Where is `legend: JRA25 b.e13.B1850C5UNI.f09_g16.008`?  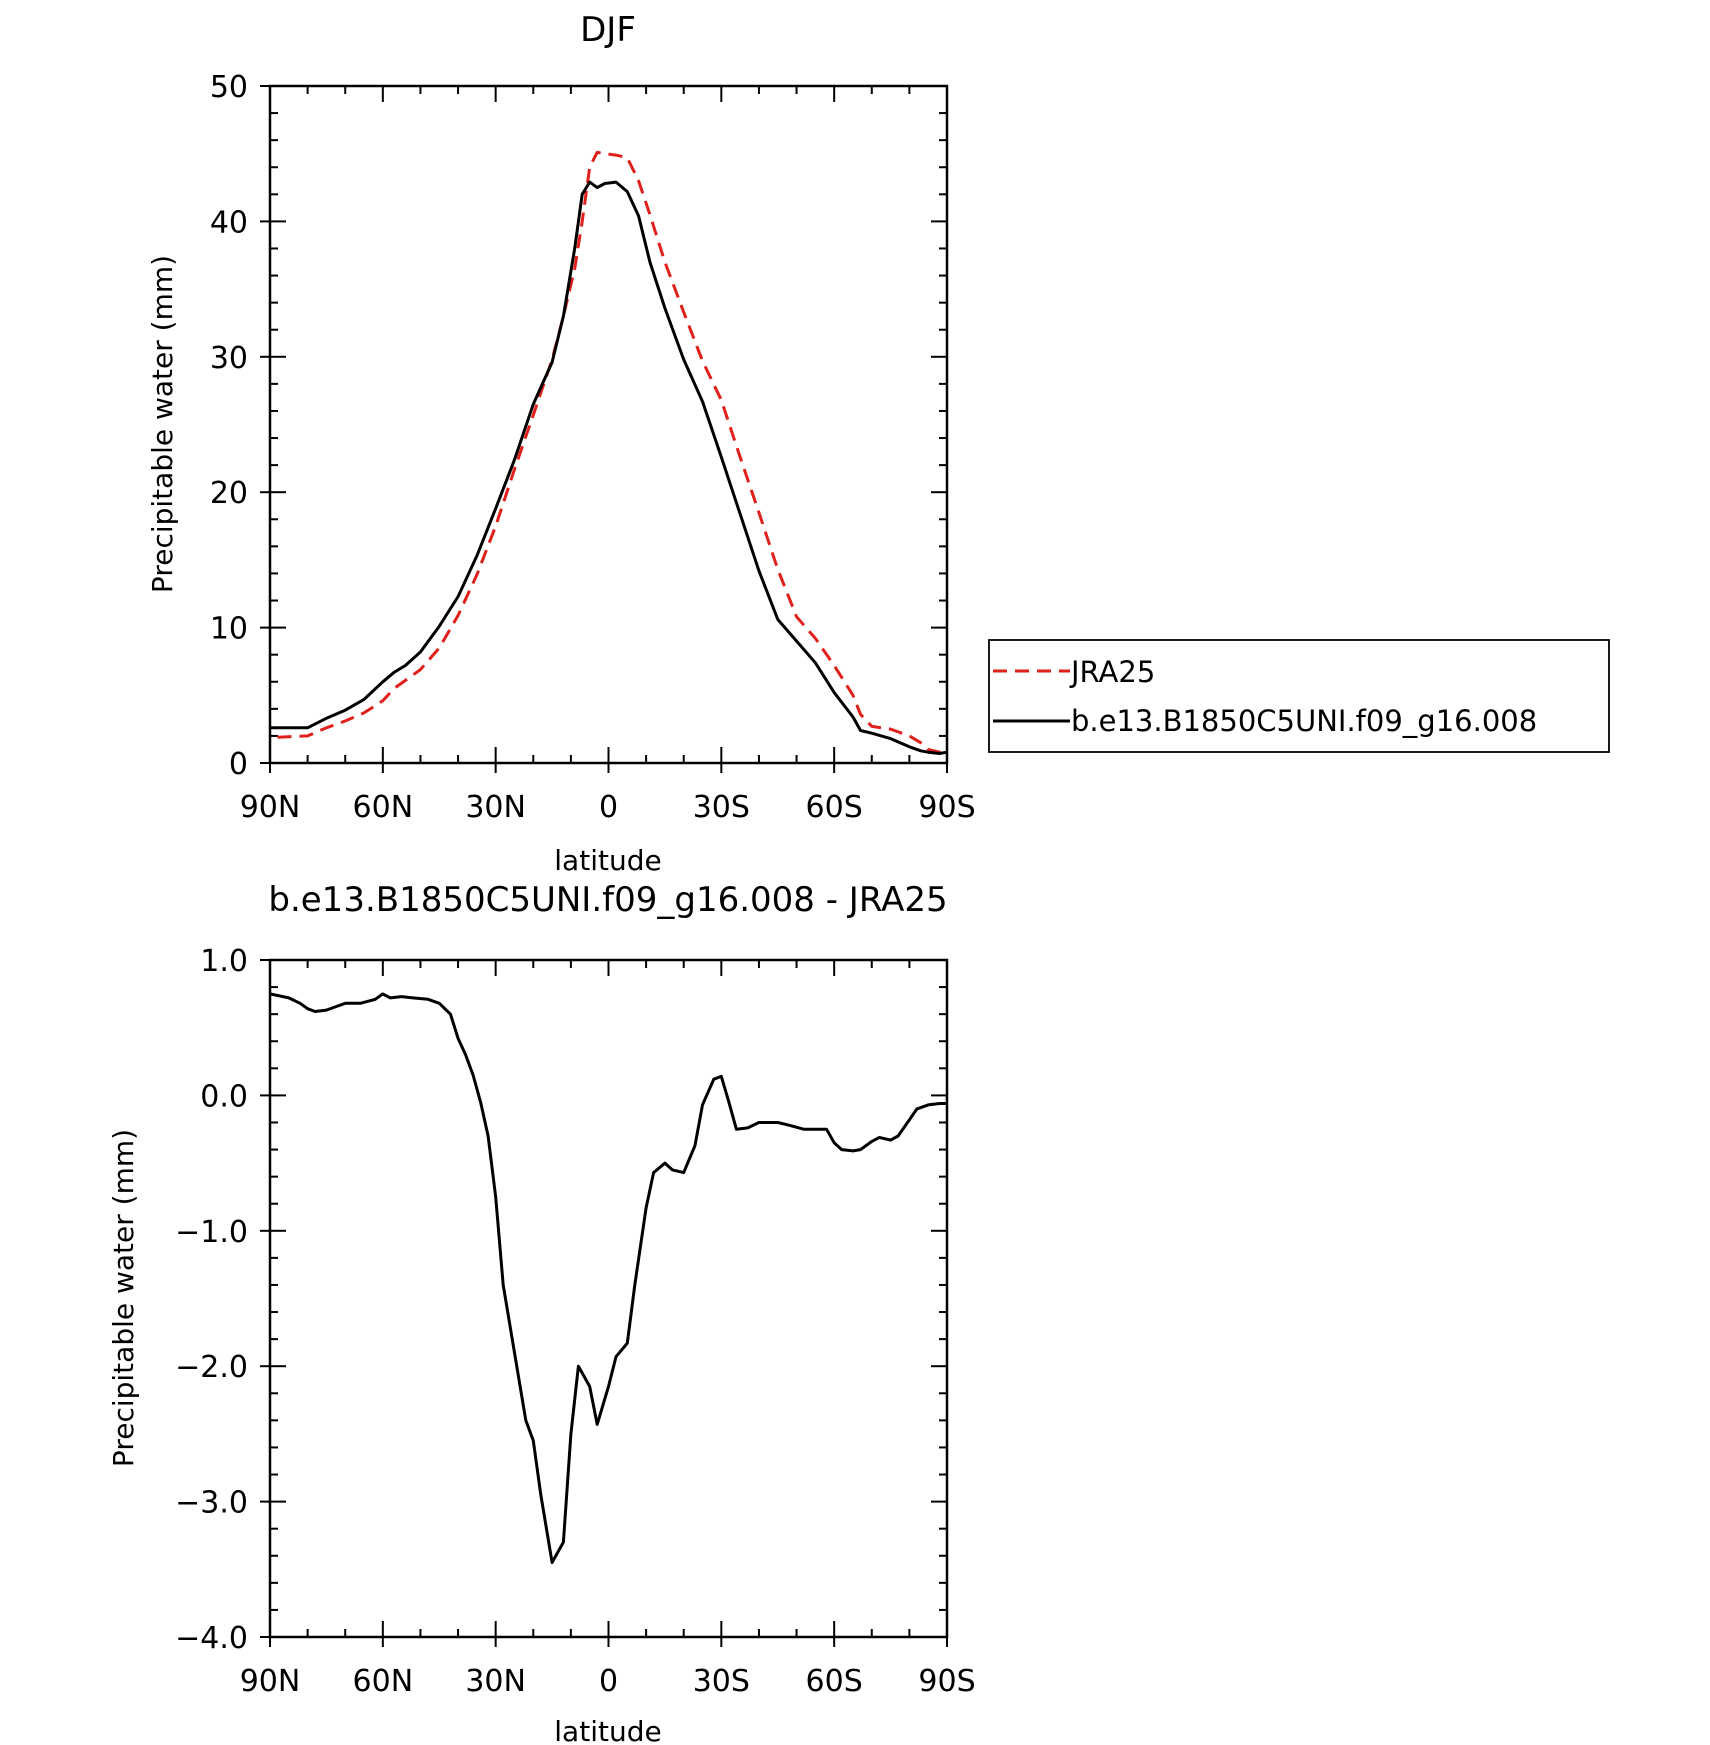 legend: JRA25 b.e13.B1850C5UNI.f09_g16.008 is located at coordinates (1299, 696).